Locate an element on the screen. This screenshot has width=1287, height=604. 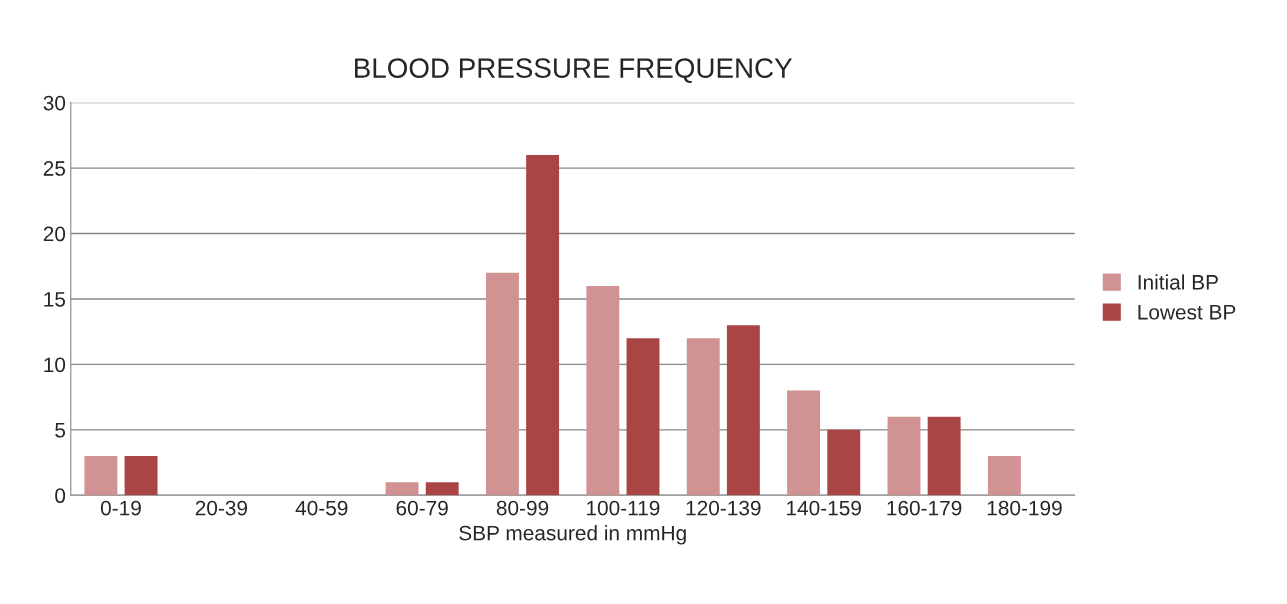
x-tick-label: 120-139 is located at coordinates (723, 508).